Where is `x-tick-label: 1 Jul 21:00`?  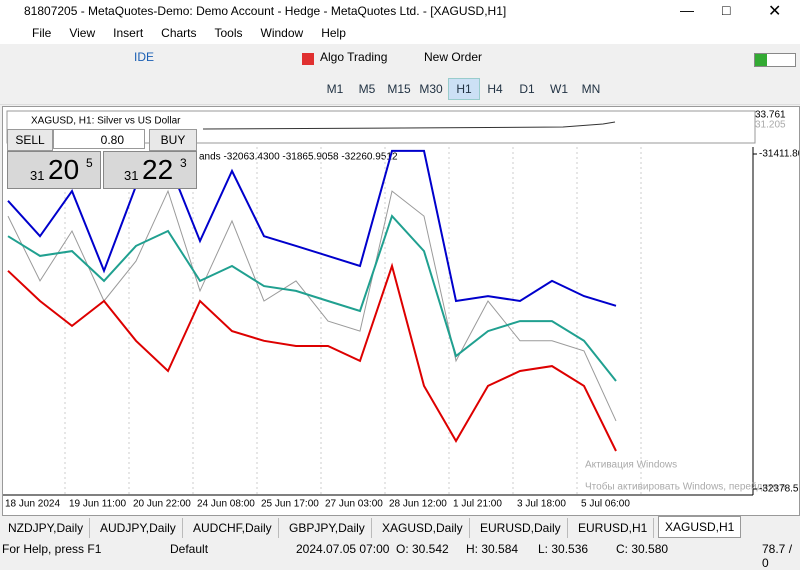 x-tick-label: 1 Jul 21:00 is located at coordinates (477, 504).